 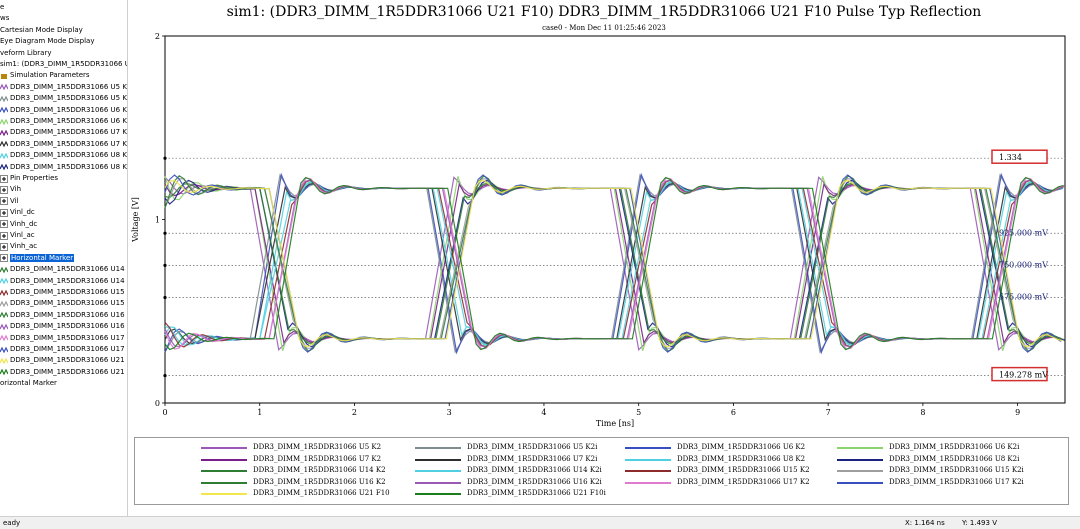 I want to click on tree-item-label: DDR3_DIMM_1R5DDR31066 U14, so click(x=67, y=269).